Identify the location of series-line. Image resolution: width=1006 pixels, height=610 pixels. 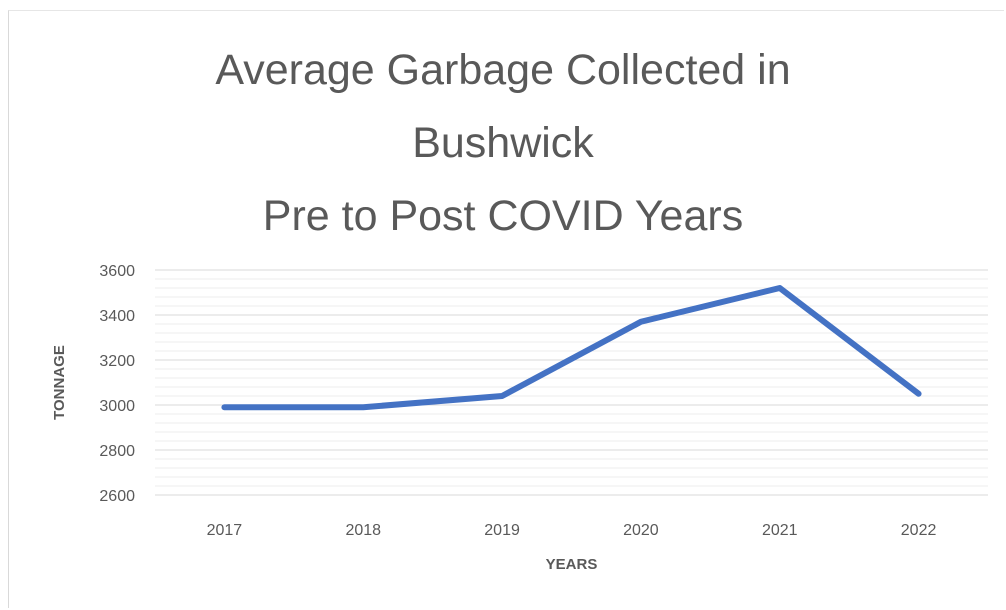
(571, 348).